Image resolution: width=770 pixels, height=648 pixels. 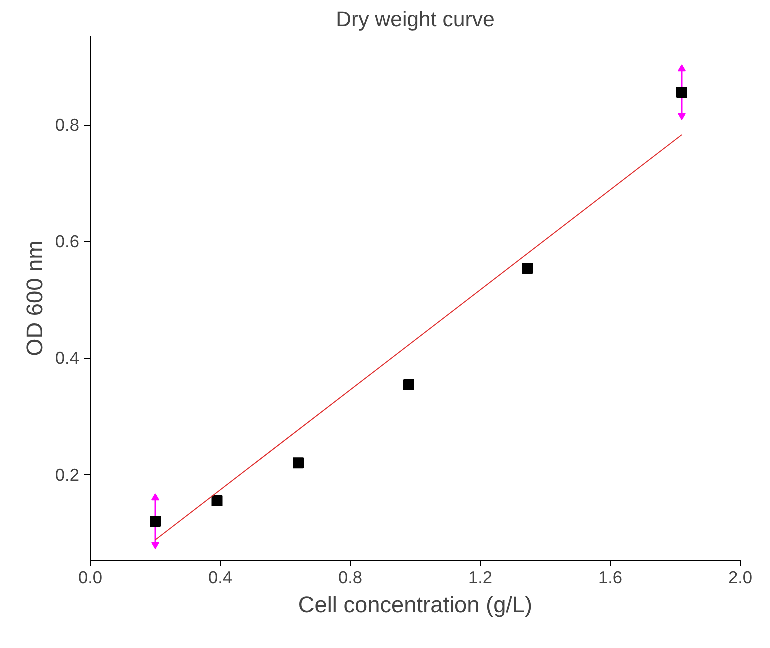 What do you see at coordinates (350, 578) in the screenshot?
I see `x-tick-label: 0.8` at bounding box center [350, 578].